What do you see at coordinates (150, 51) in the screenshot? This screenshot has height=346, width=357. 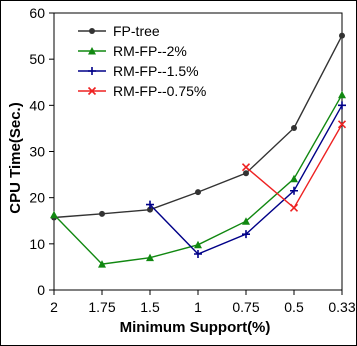 I see `legend-label: RM-FP--2%` at bounding box center [150, 51].